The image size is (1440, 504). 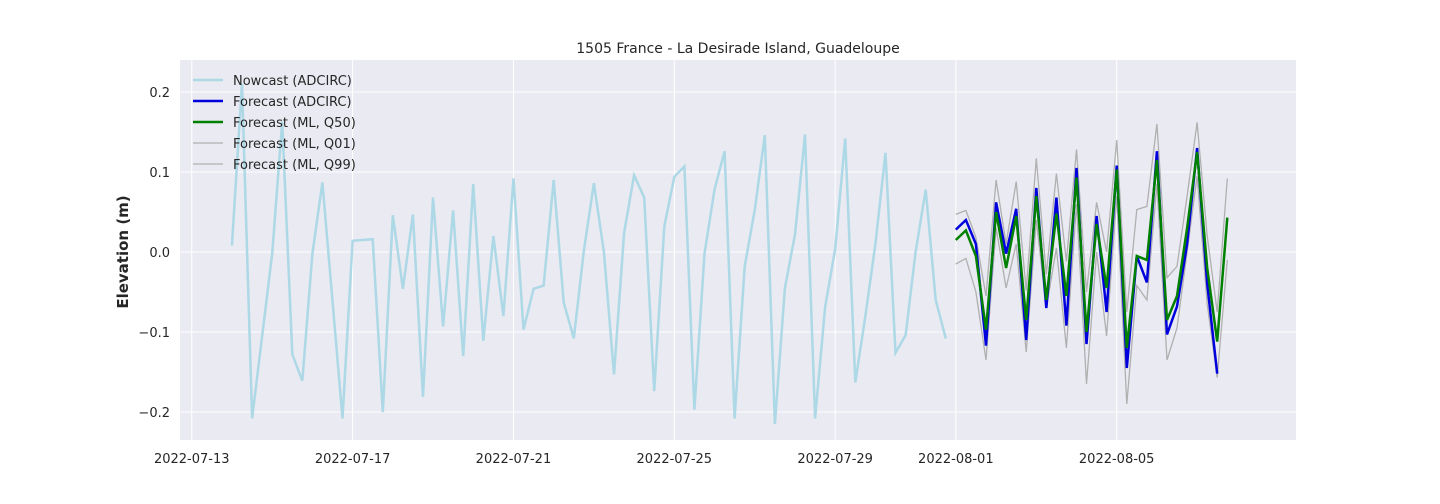 I want to click on y-tick-label: 0.1, so click(x=159, y=173).